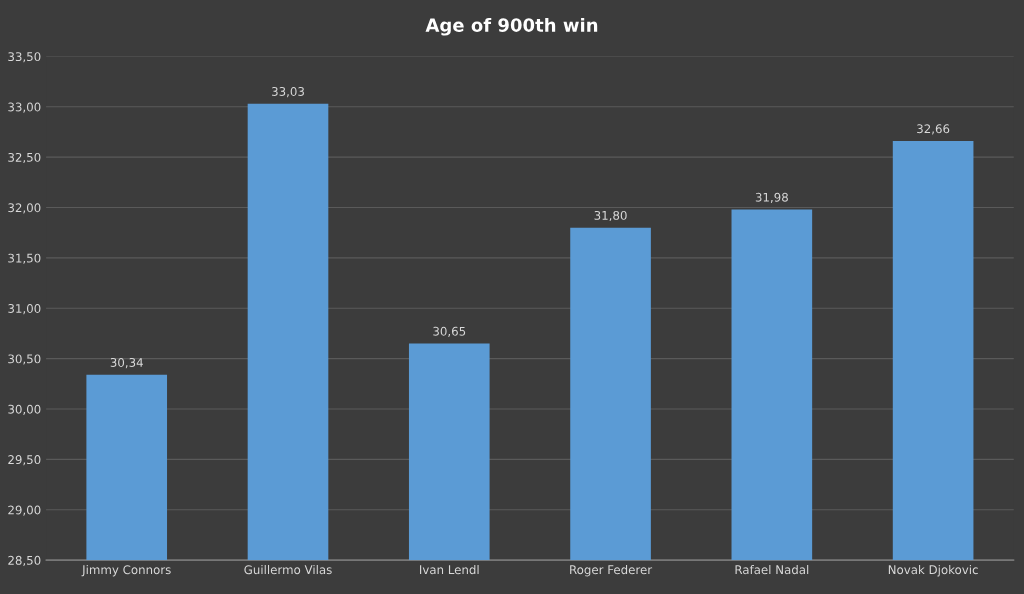 This screenshot has height=594, width=1024. I want to click on y-tick-label: 28,50, so click(24, 560).